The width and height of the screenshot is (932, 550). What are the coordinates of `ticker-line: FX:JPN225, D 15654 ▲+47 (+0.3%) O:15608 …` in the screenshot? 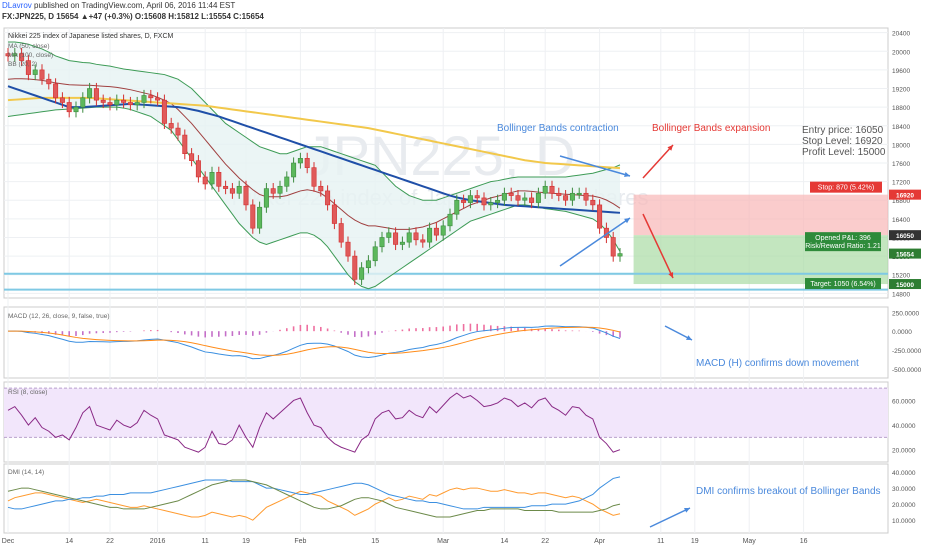 It's located at (133, 16).